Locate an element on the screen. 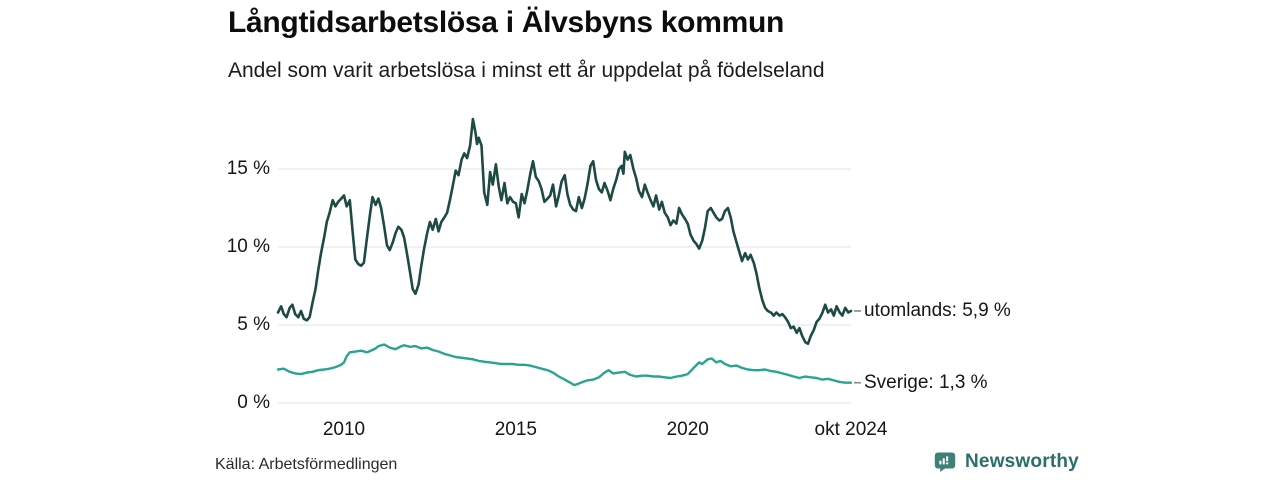 The height and width of the screenshot is (480, 1280). x-axis-tick-label: 2015 is located at coordinates (515, 429).